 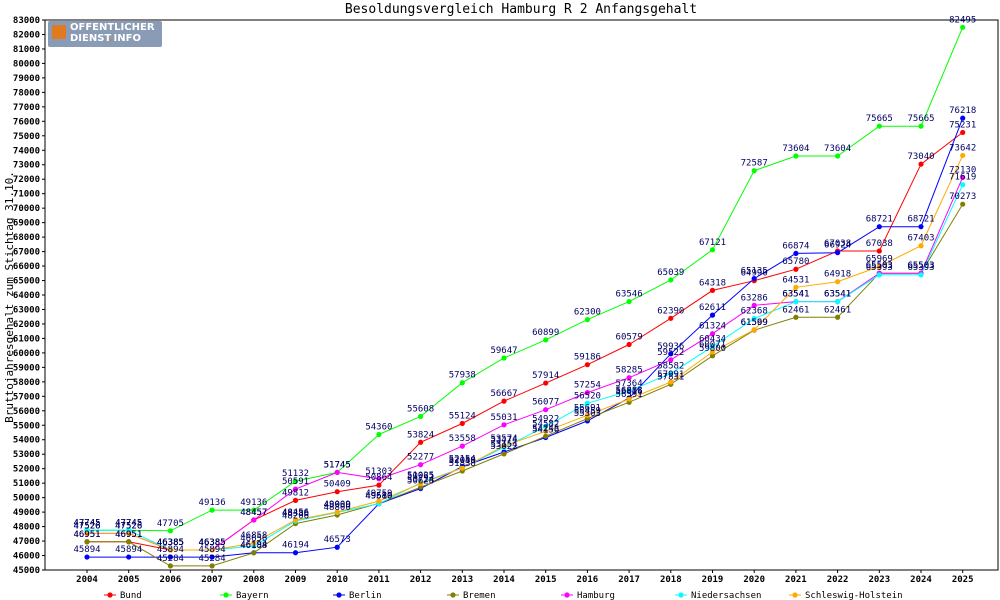 I want to click on data-label-bund: 64990, so click(x=754, y=274).